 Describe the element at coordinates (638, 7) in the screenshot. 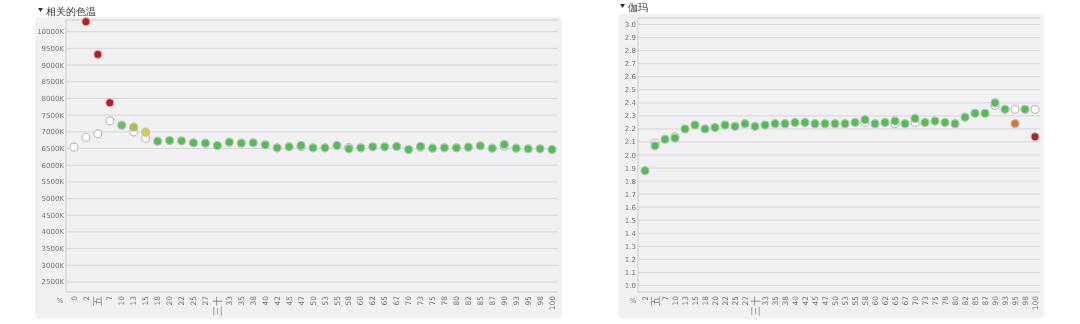

I see `chart-title: 伽玛` at that location.